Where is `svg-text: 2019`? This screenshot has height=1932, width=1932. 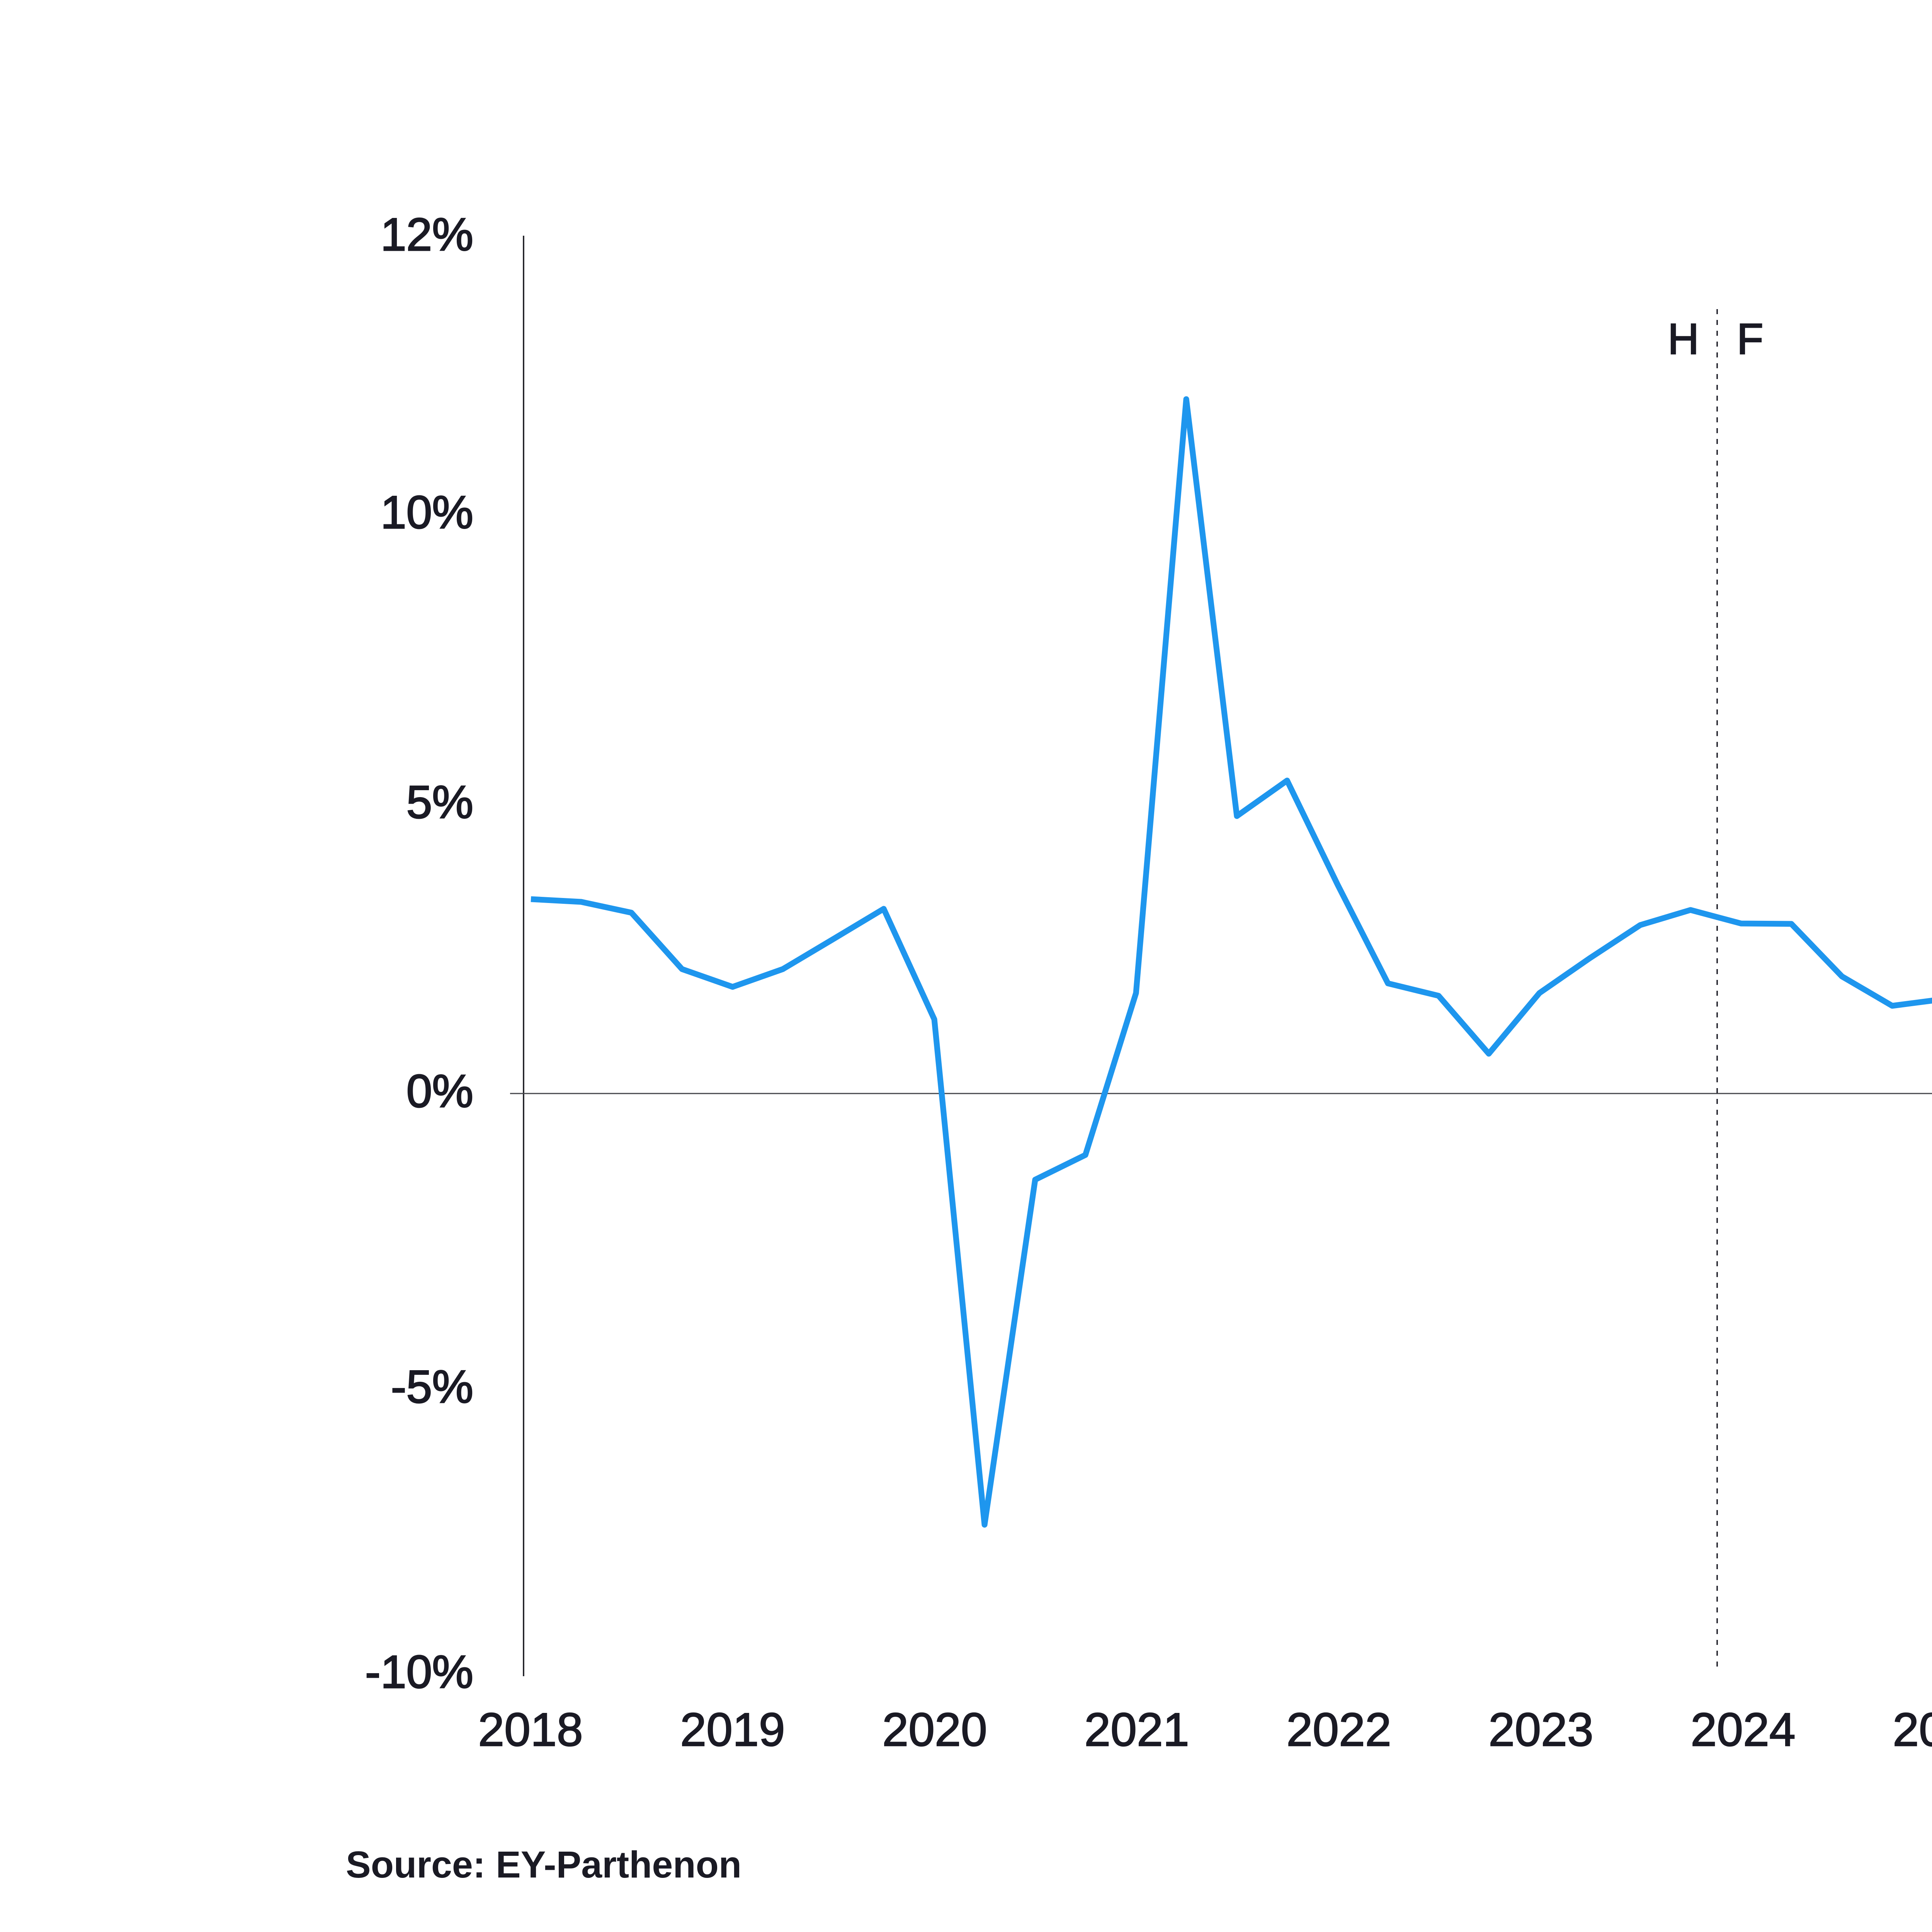 svg-text: 2019 is located at coordinates (733, 1729).